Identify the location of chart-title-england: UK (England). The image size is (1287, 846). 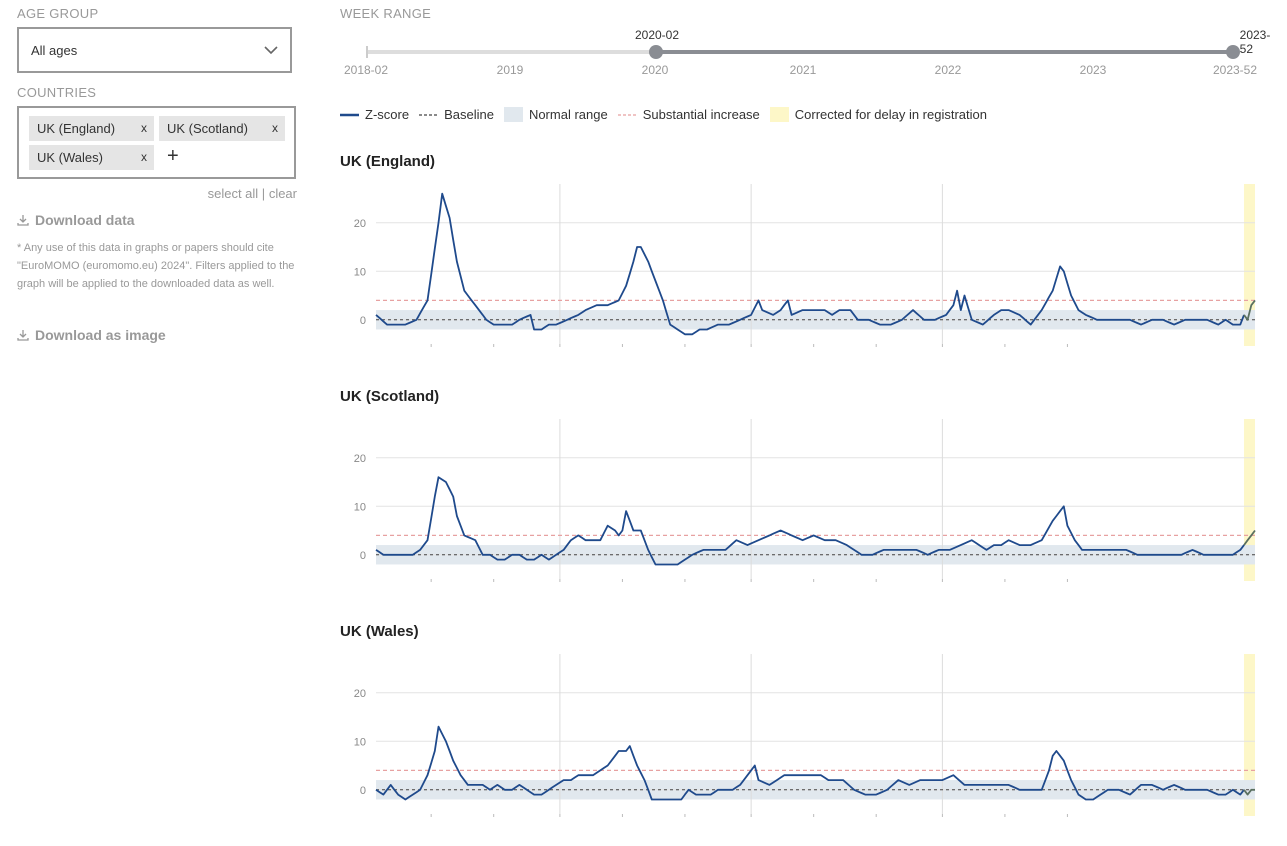
(387, 161).